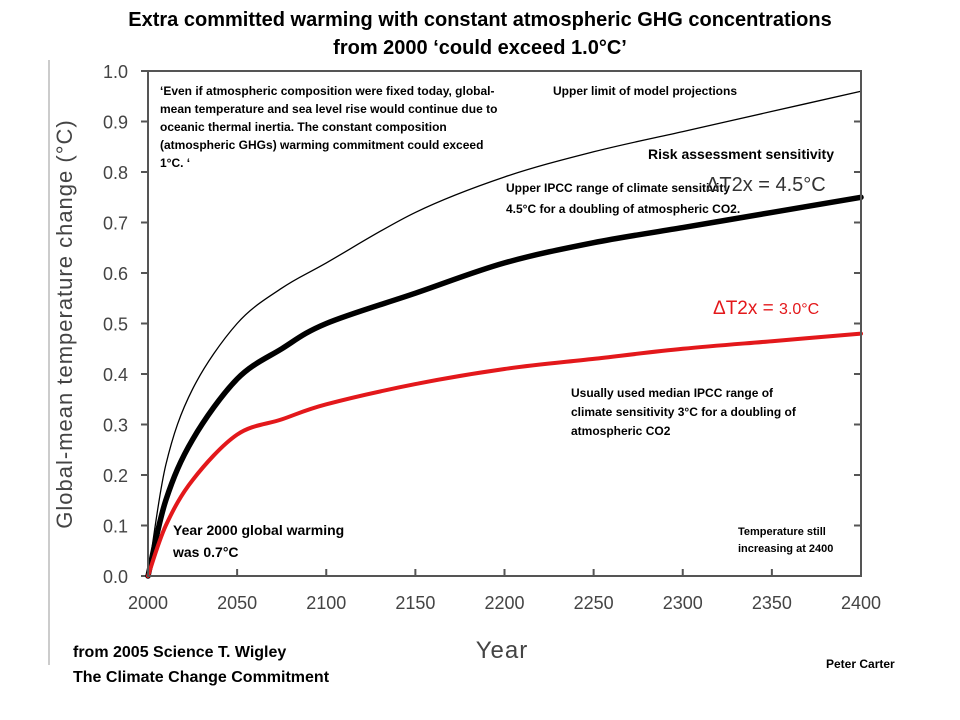 This screenshot has width=960, height=720. I want to click on y-tick-label: 0.9, so click(115, 123).